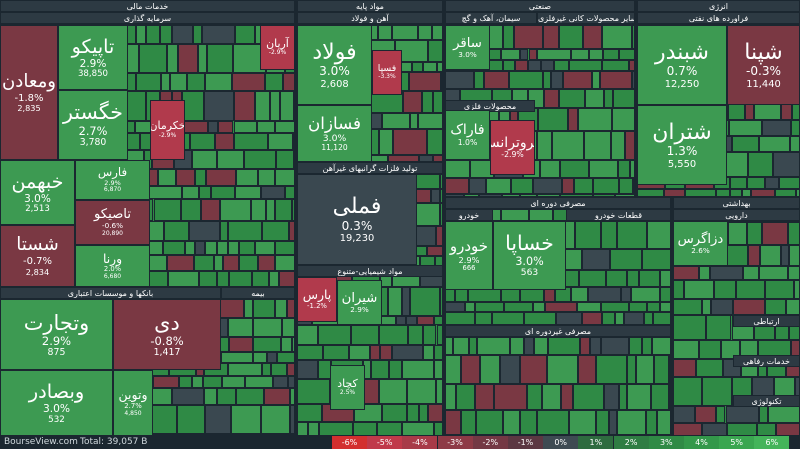 The image size is (800, 449). What do you see at coordinates (682, 132) in the screenshot?
I see `tile-name: شتران` at bounding box center [682, 132].